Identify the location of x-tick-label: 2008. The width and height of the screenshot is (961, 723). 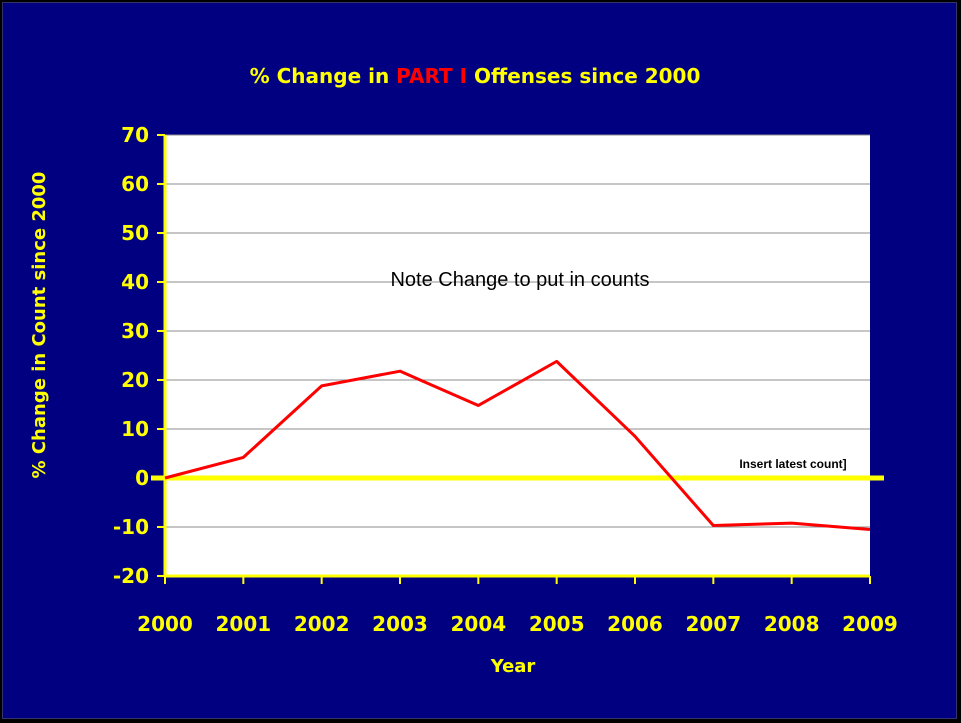
(792, 624).